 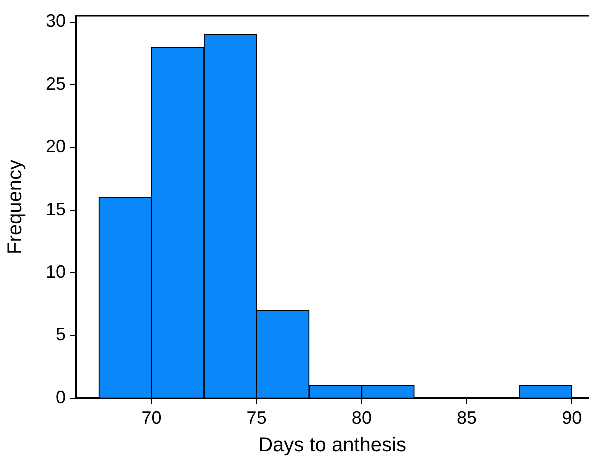 What do you see at coordinates (56, 272) in the screenshot?
I see `y-tick-label: 10` at bounding box center [56, 272].